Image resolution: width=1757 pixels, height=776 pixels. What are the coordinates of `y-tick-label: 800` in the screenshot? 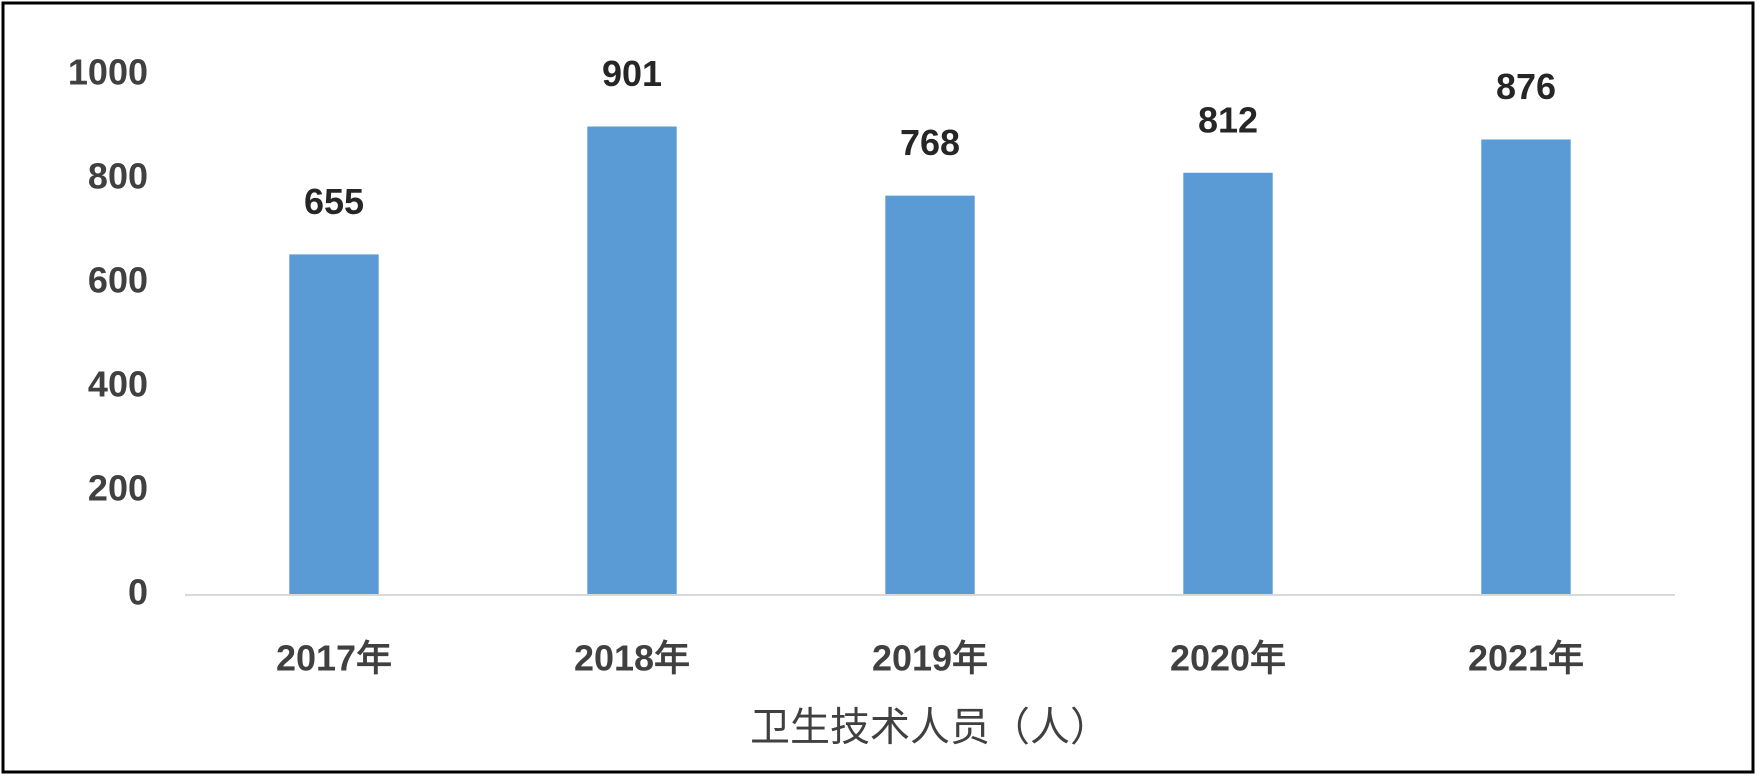 It's located at (118, 176).